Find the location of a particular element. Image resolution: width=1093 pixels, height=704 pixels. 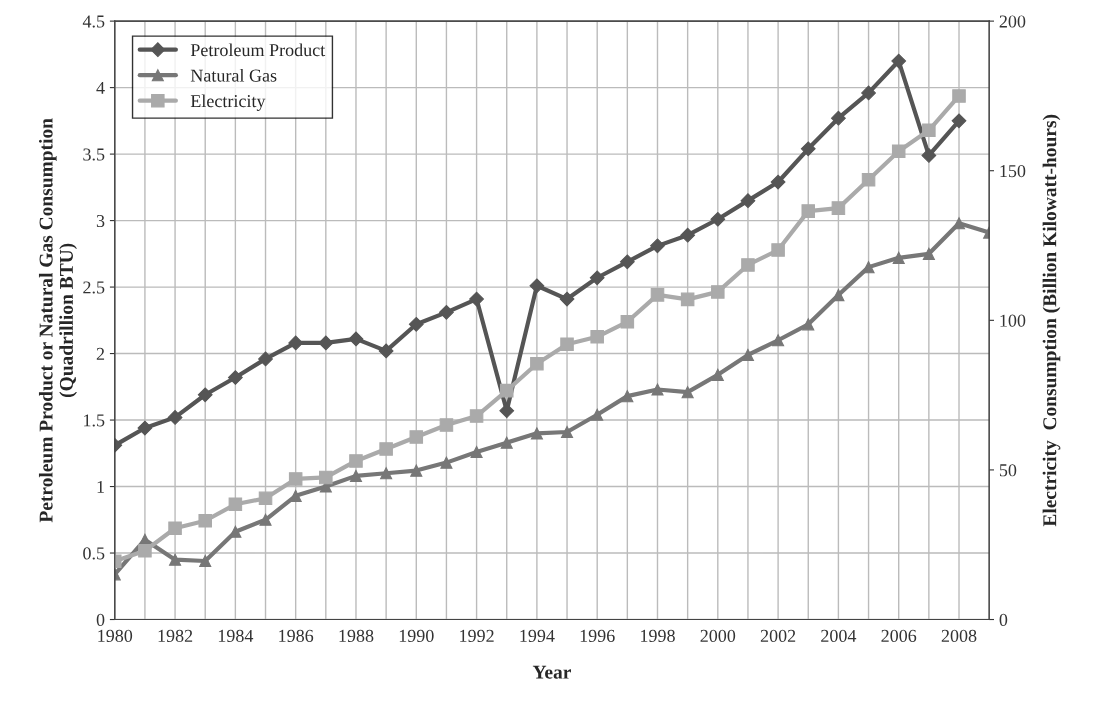

x-tick-label: 1990 is located at coordinates (416, 635).